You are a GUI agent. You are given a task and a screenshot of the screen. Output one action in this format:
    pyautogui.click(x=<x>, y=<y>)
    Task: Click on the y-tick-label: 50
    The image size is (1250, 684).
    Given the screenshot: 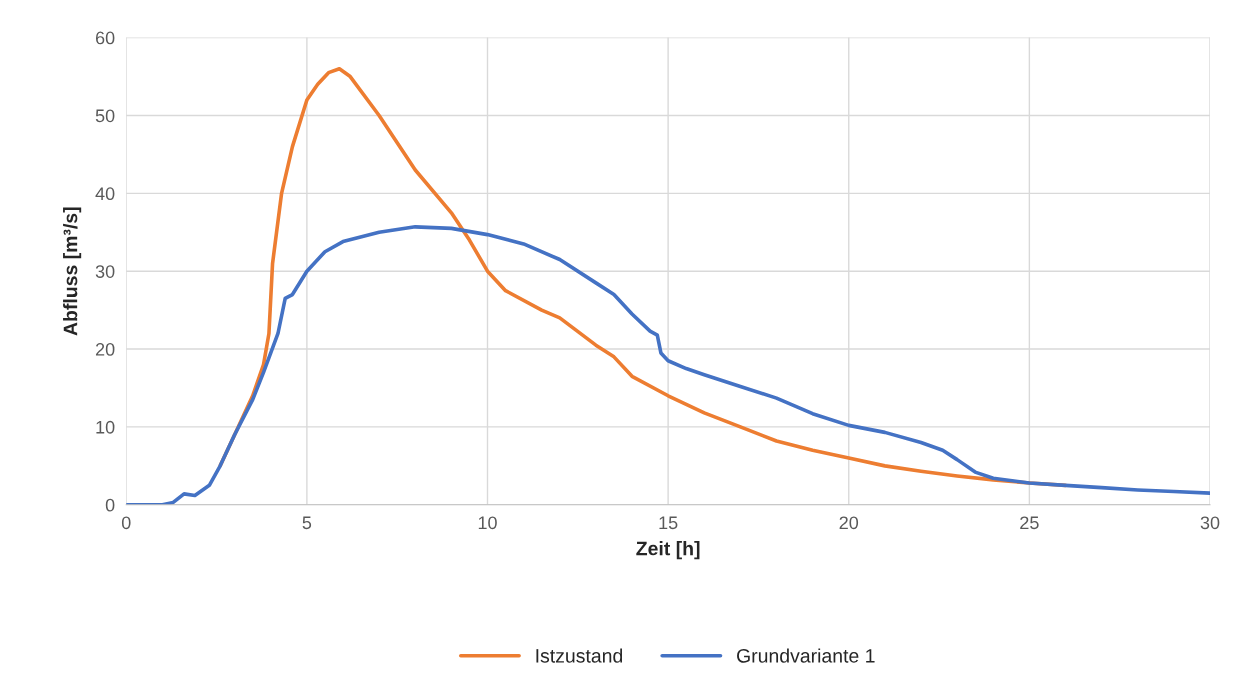 What is the action you would take?
    pyautogui.click(x=105, y=116)
    